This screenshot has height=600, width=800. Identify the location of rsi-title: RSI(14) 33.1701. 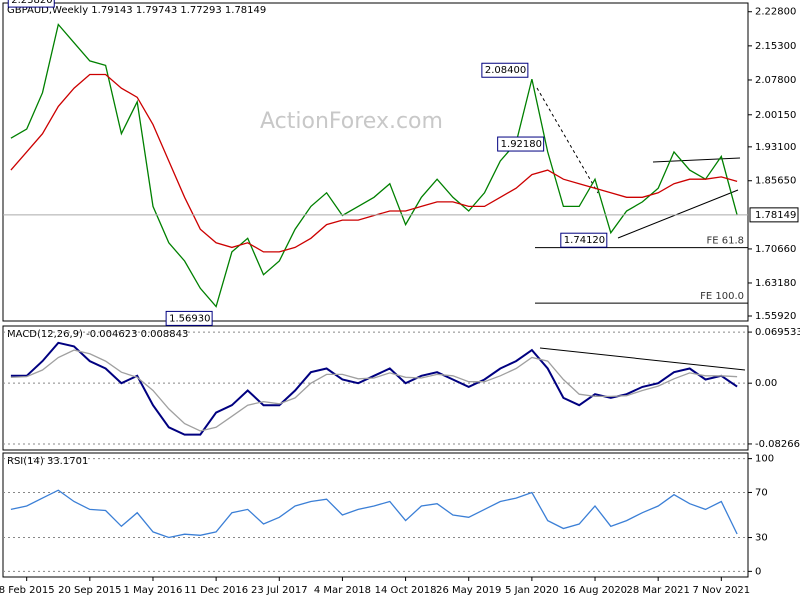
(47, 461).